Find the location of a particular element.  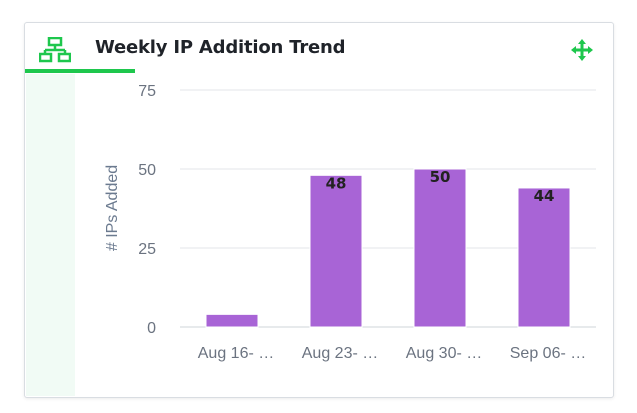

y-tick-label: 75 is located at coordinates (147, 91).